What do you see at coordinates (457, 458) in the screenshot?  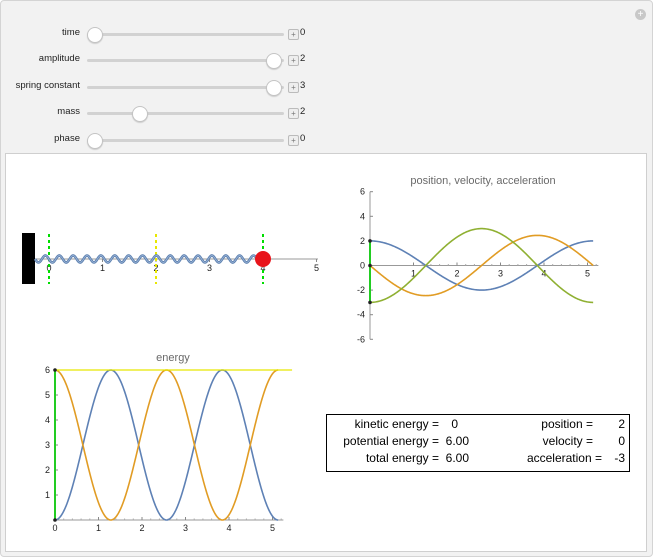 I see `total-energy-value: 6.00` at bounding box center [457, 458].